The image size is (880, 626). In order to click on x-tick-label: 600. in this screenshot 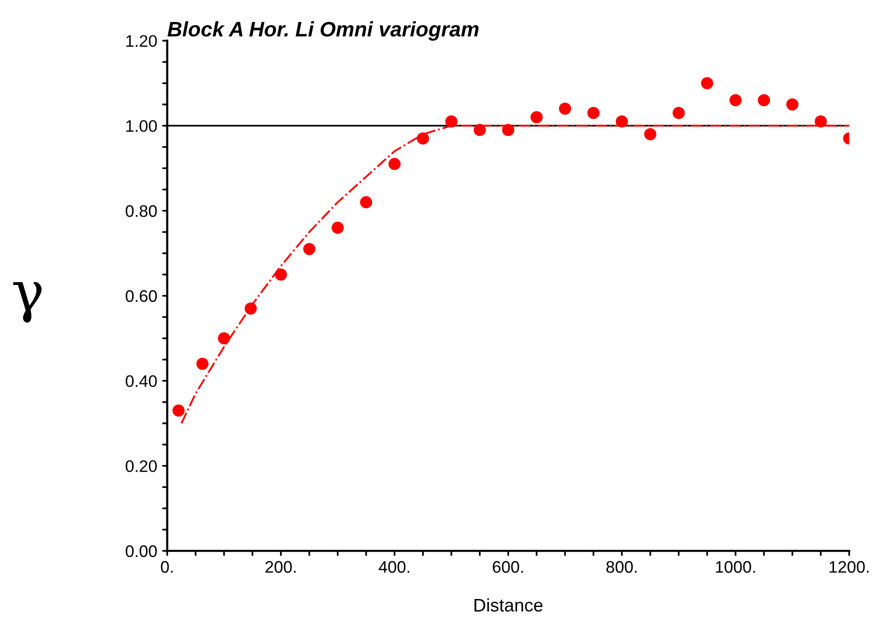, I will do `click(507, 567)`.